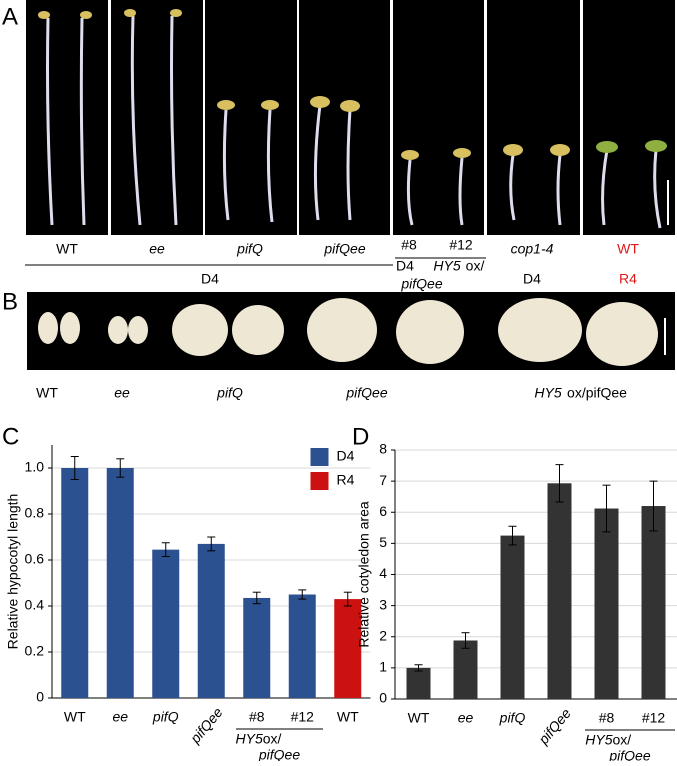 This screenshot has width=677, height=766. I want to click on y-tick-label: 0.6, so click(35, 559).